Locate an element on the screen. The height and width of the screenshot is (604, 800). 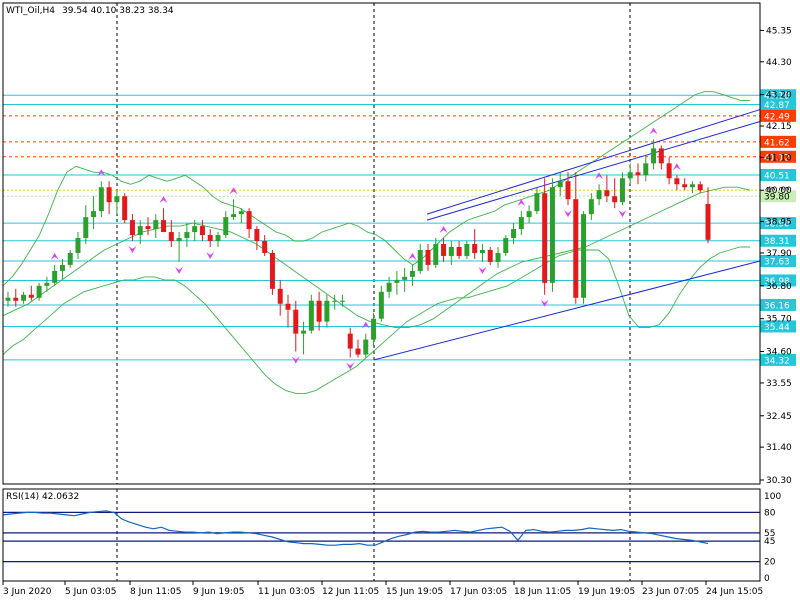
rsi-tick-label: 100 is located at coordinates (772, 497).